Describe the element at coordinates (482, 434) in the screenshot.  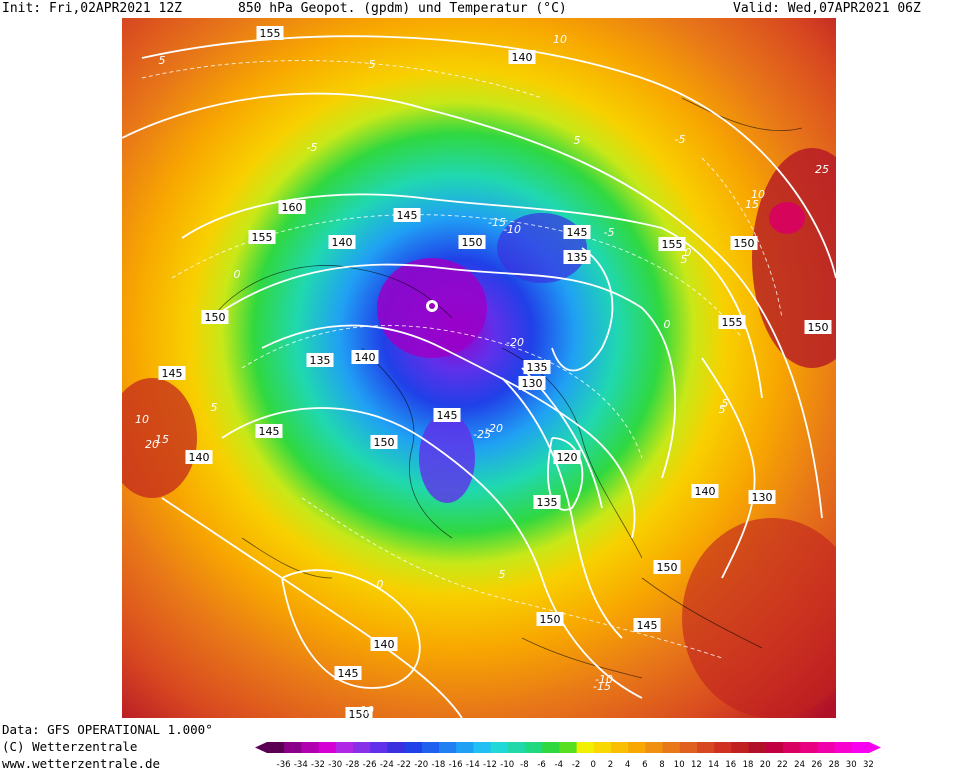
I see `temperature-value: -25` at that location.